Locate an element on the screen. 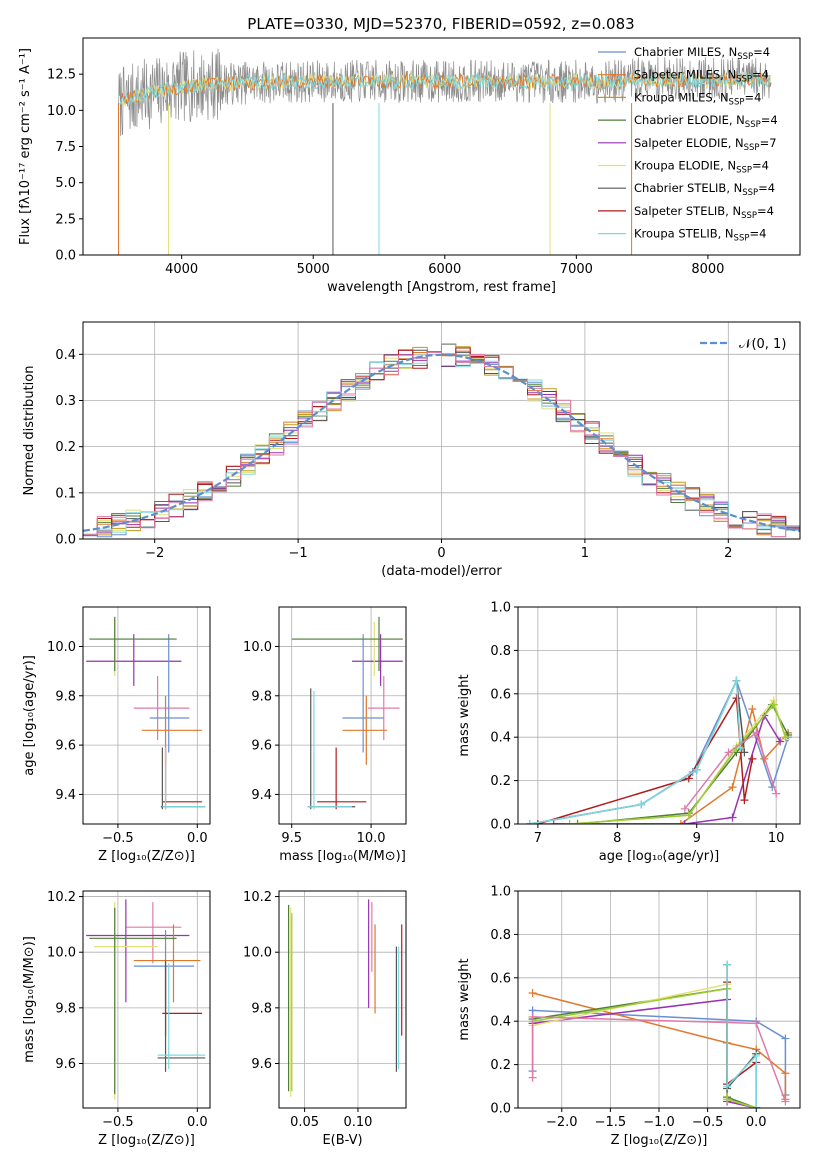 This screenshot has width=819, height=1174. x-tick-label: −1.5 is located at coordinates (611, 1122).